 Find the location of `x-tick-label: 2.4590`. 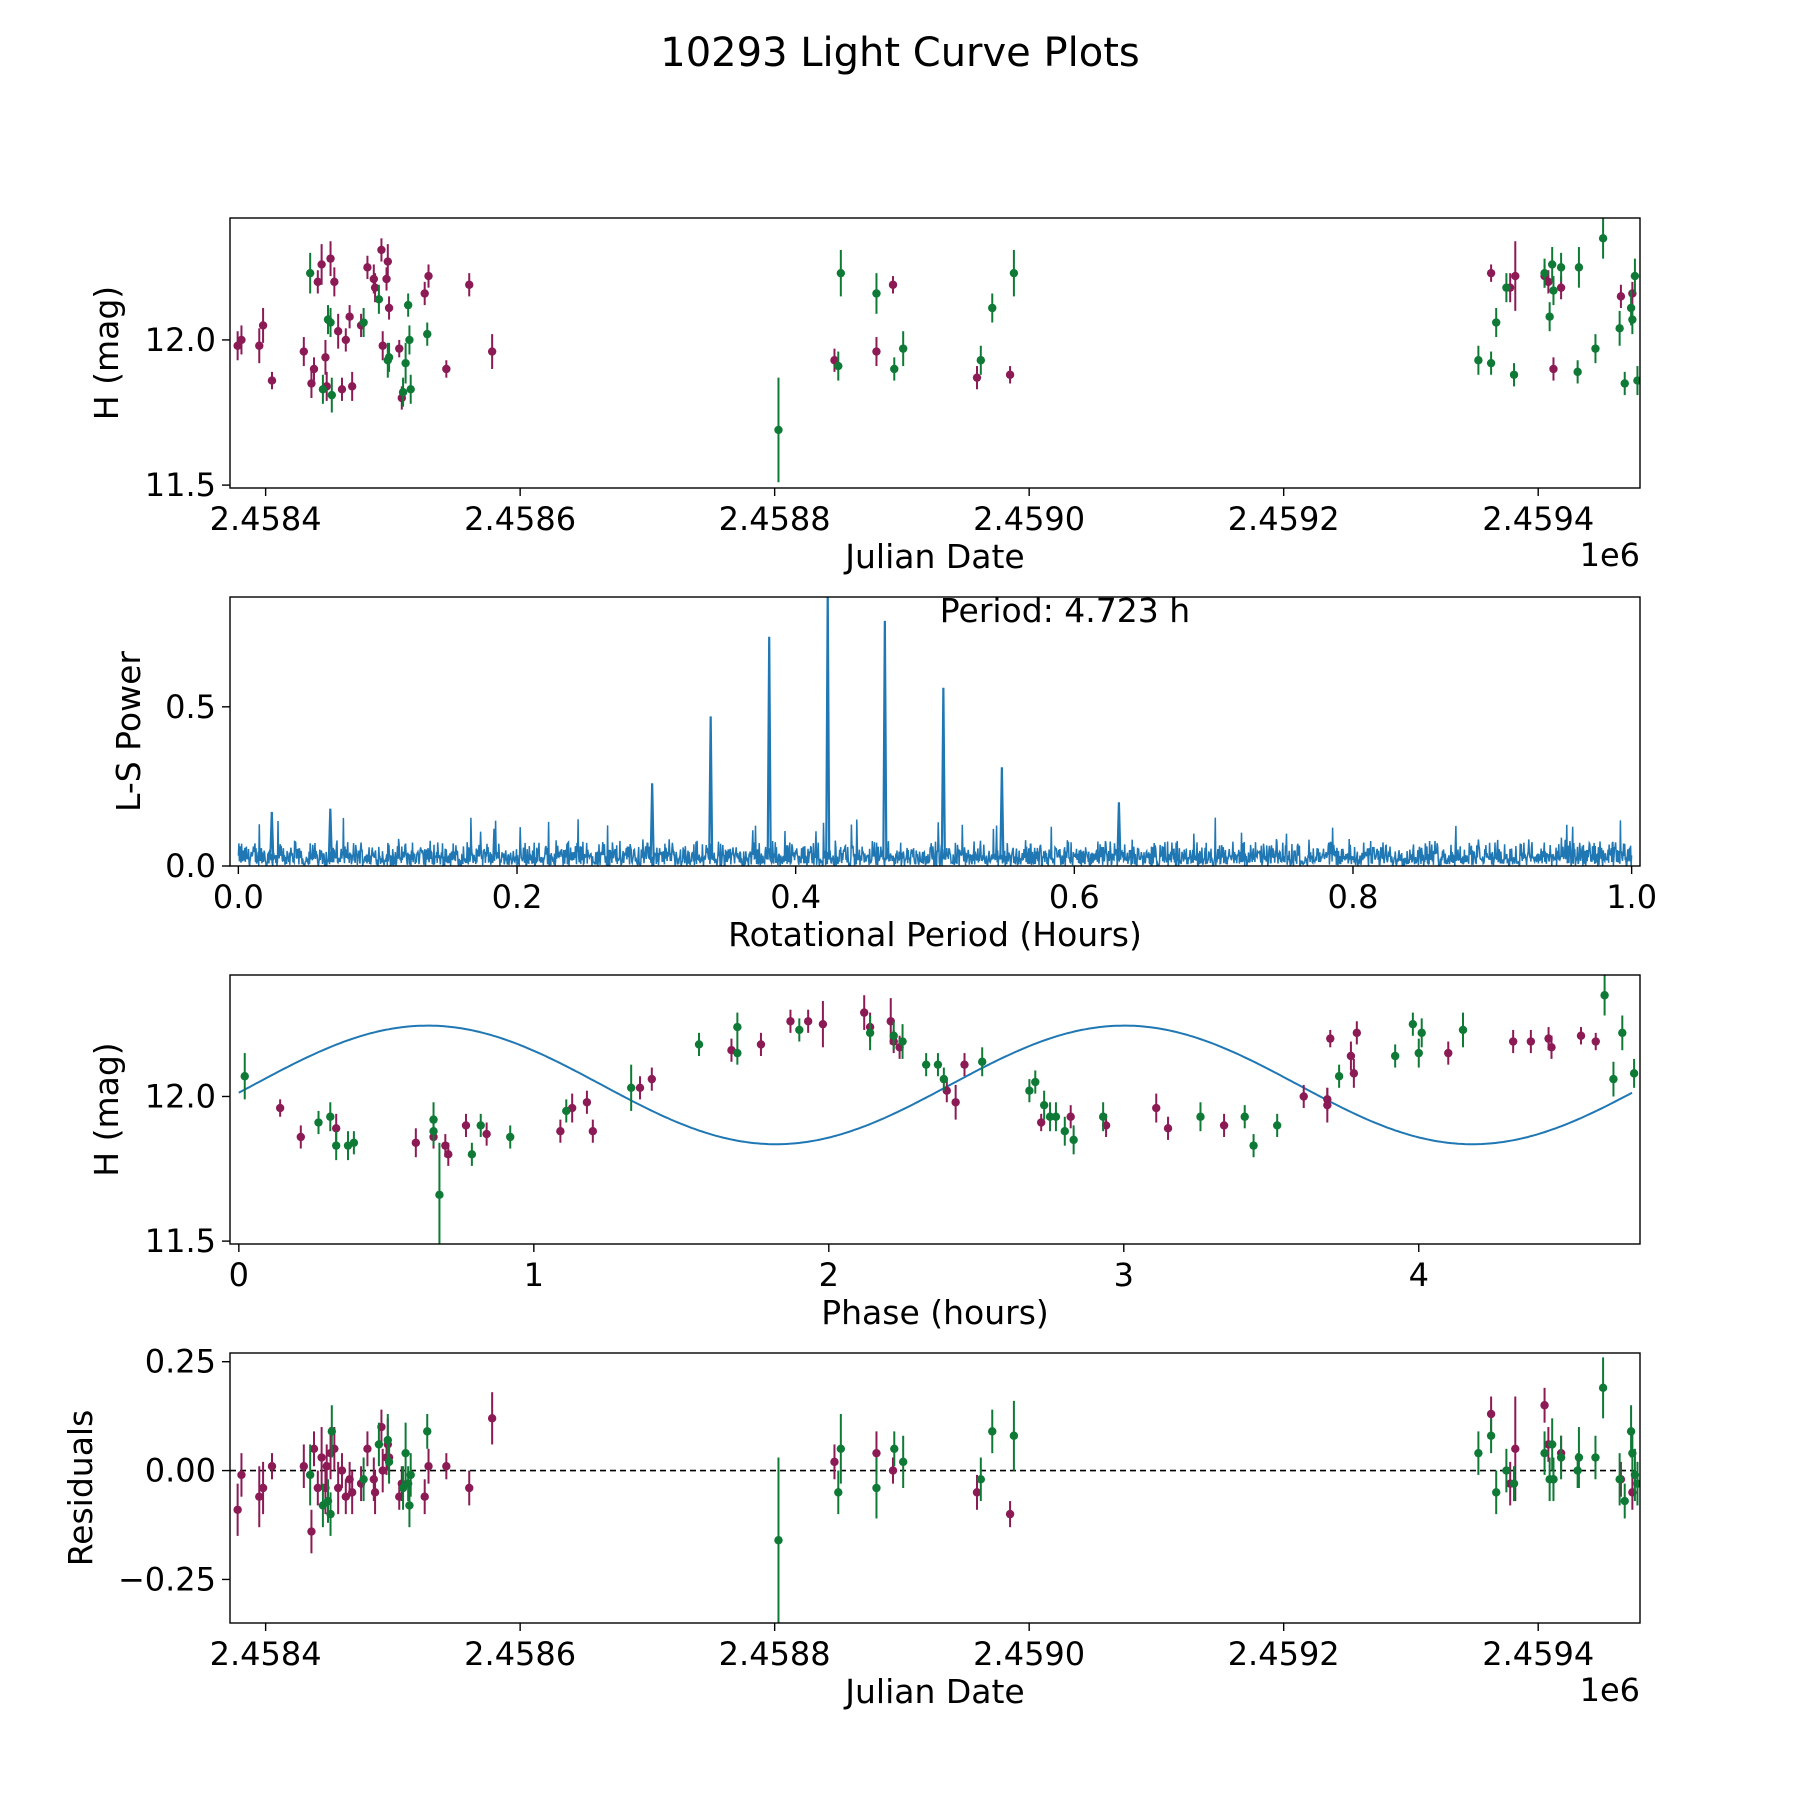

x-tick-label: 2.4590 is located at coordinates (1029, 1654).